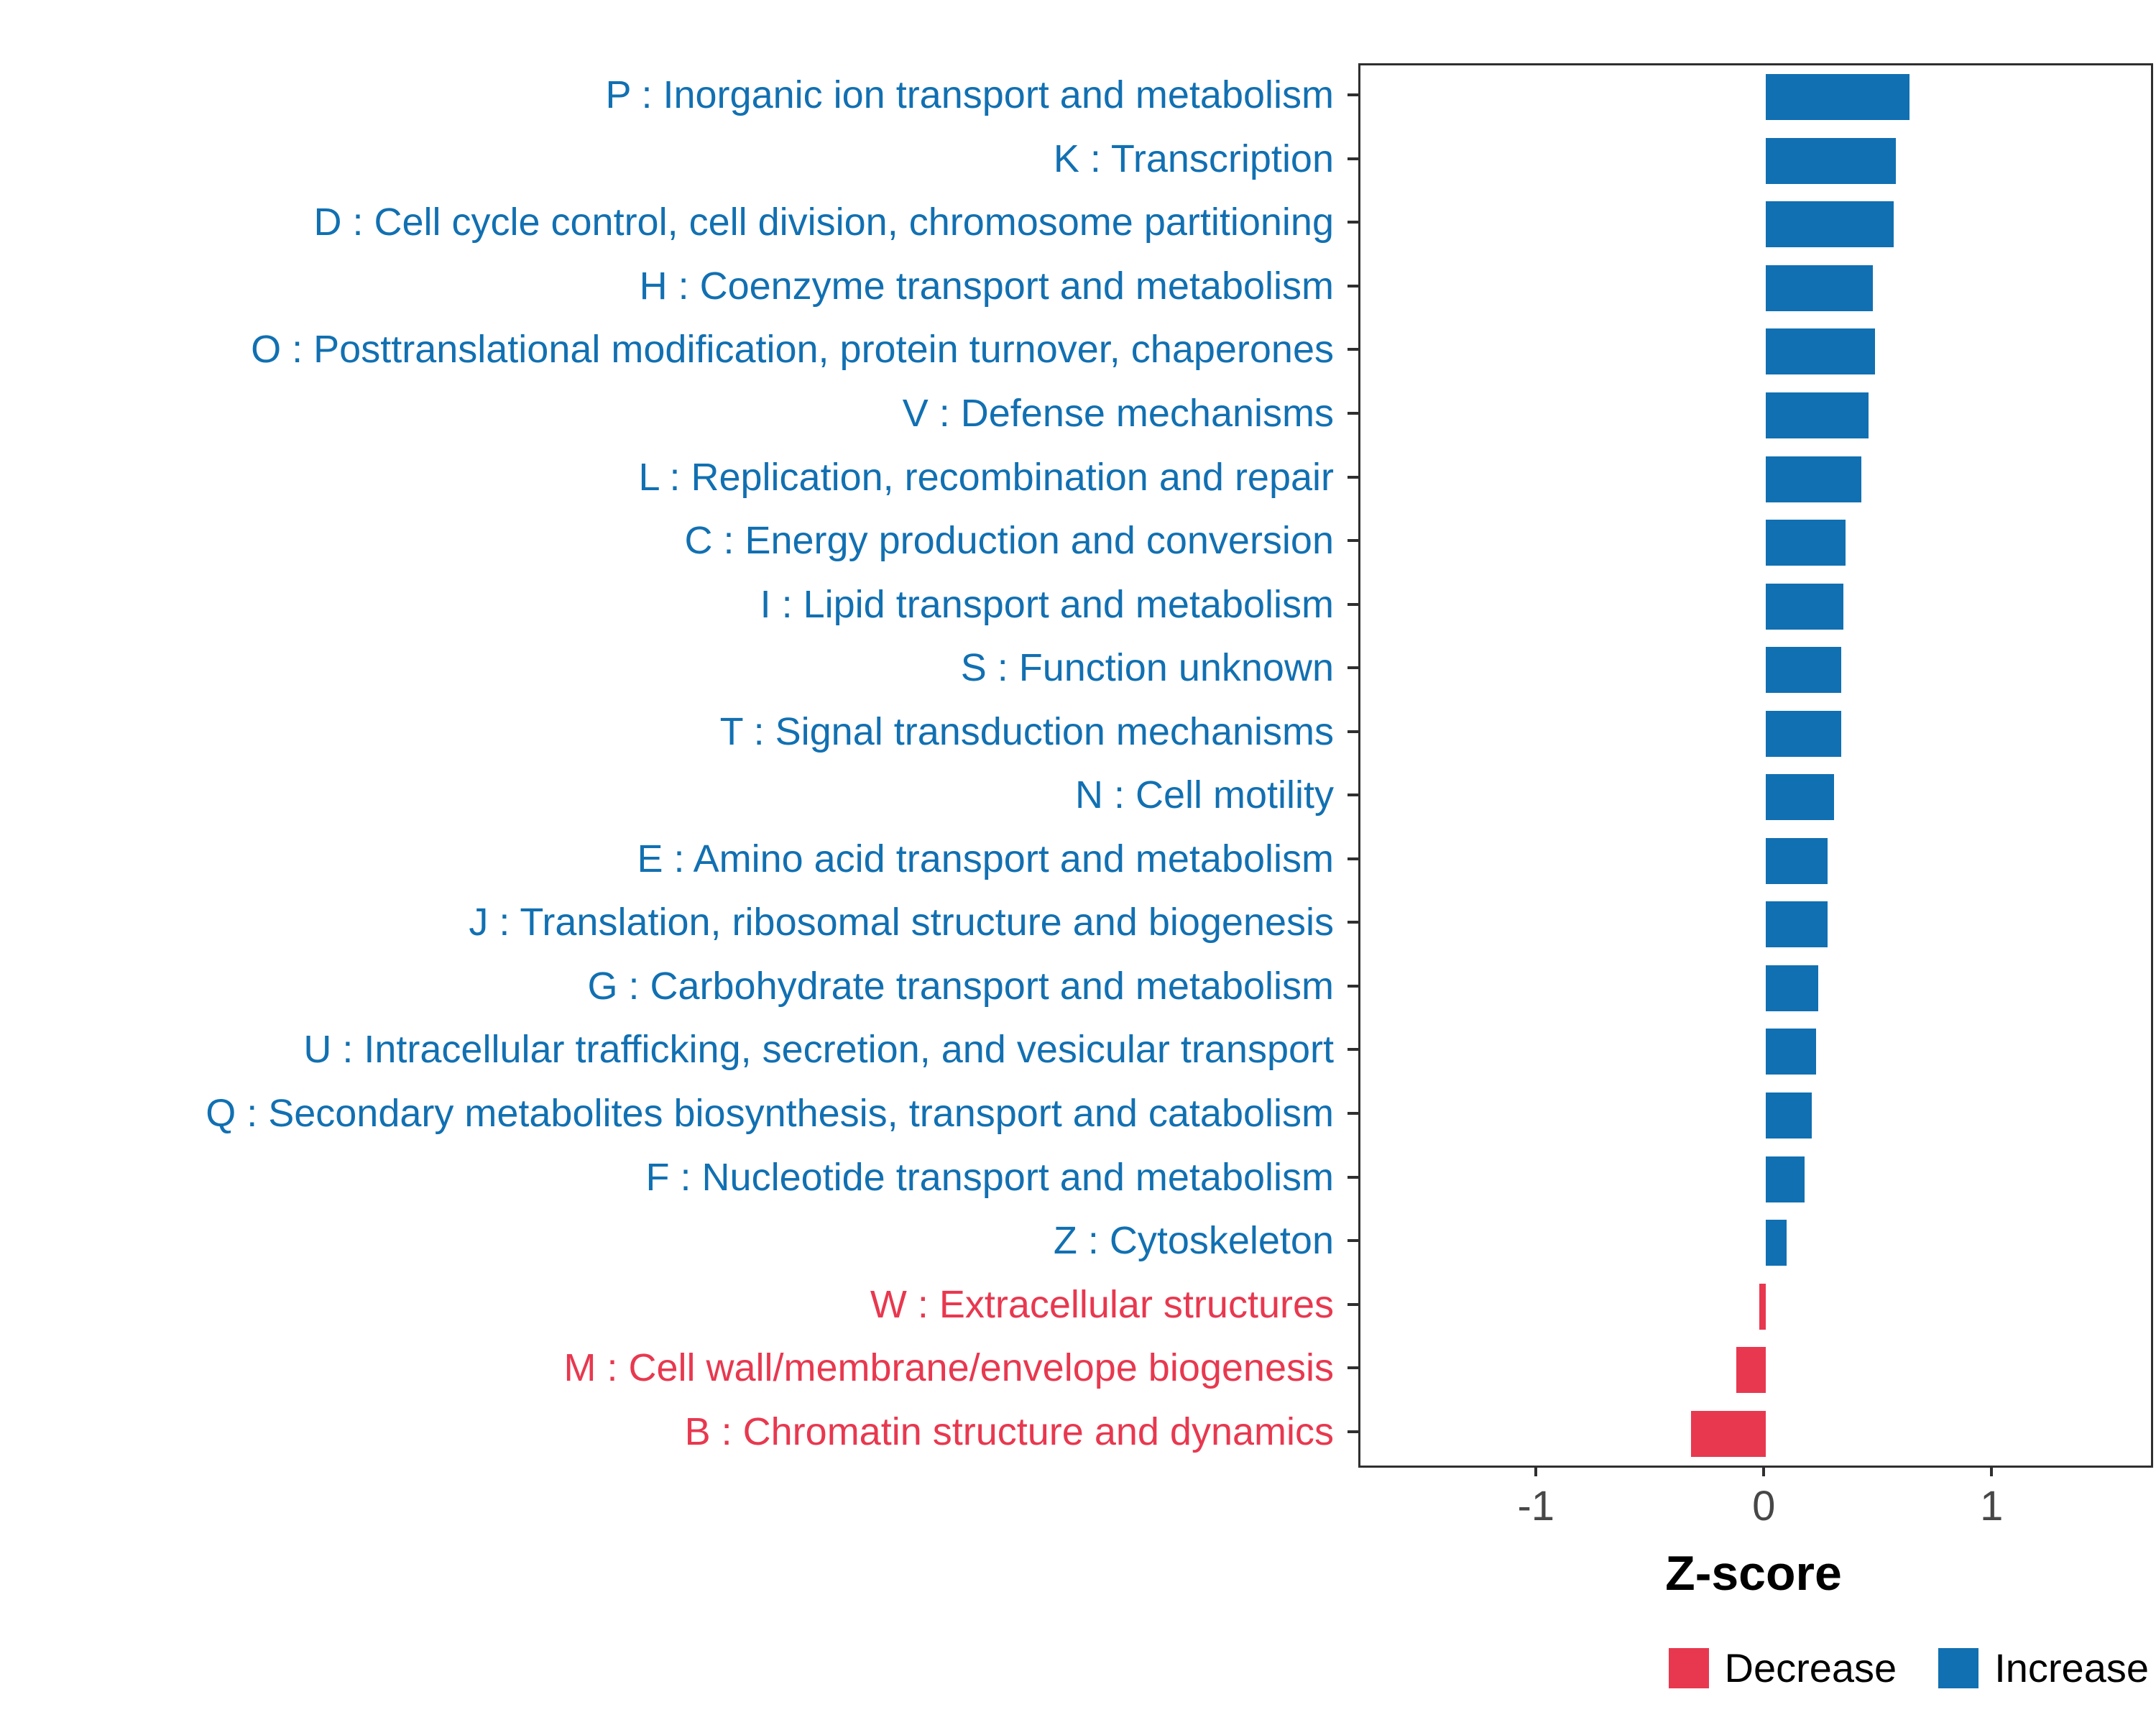  What do you see at coordinates (1753, 1573) in the screenshot?
I see `x-axis-title: Z-score` at bounding box center [1753, 1573].